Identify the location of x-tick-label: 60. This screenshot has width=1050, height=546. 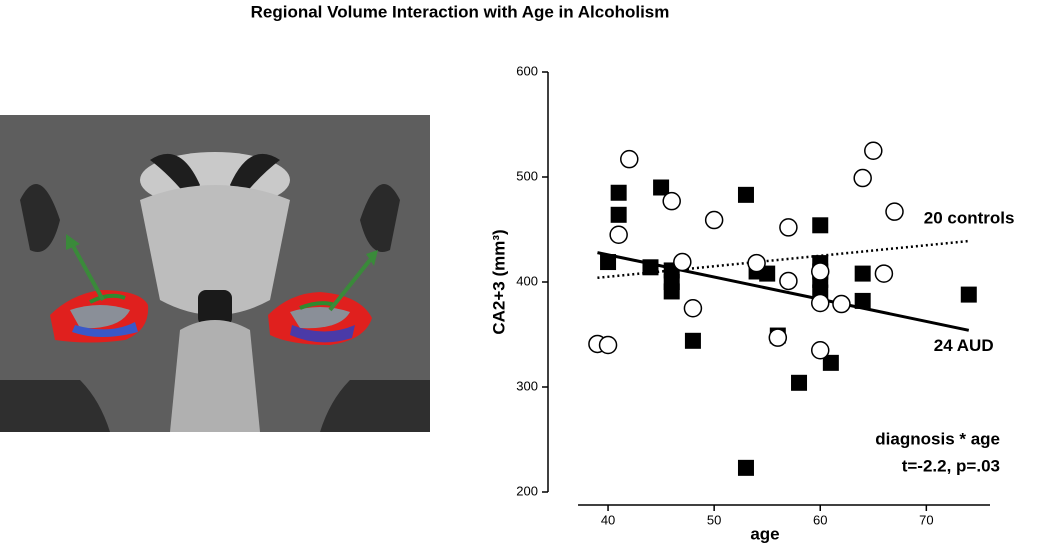
(820, 519).